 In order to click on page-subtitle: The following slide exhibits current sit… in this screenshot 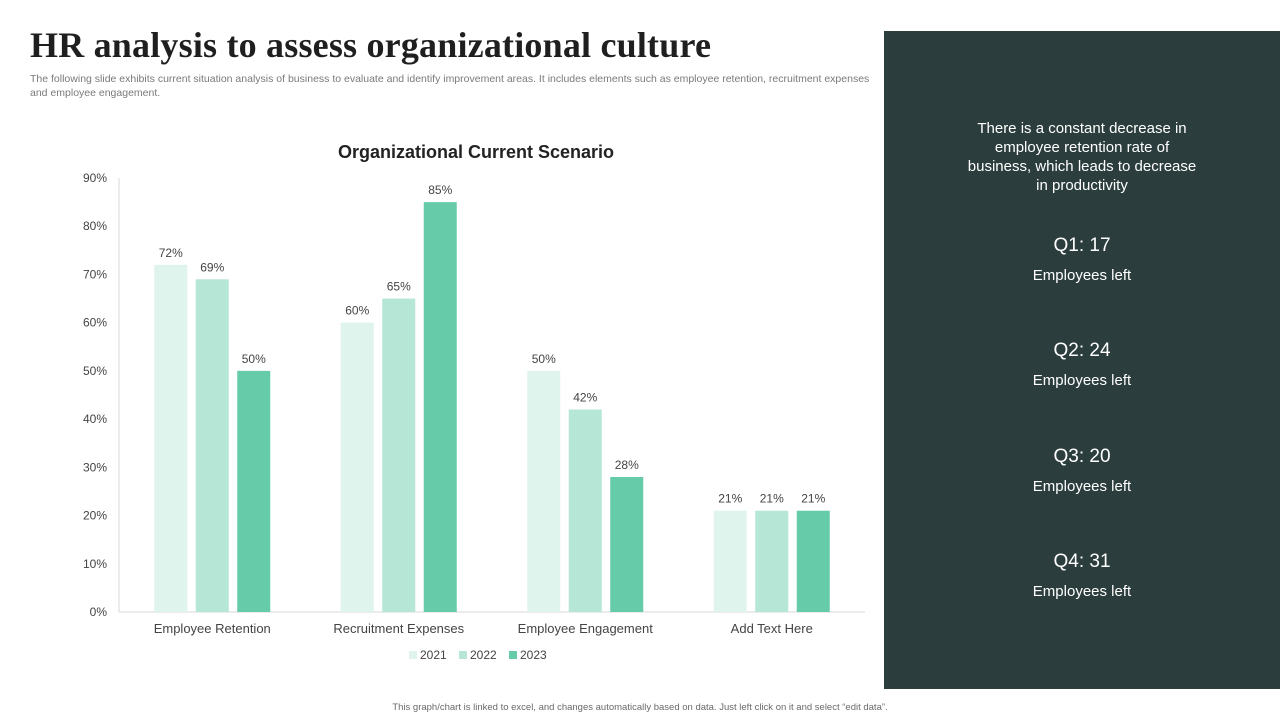, I will do `click(450, 86)`.